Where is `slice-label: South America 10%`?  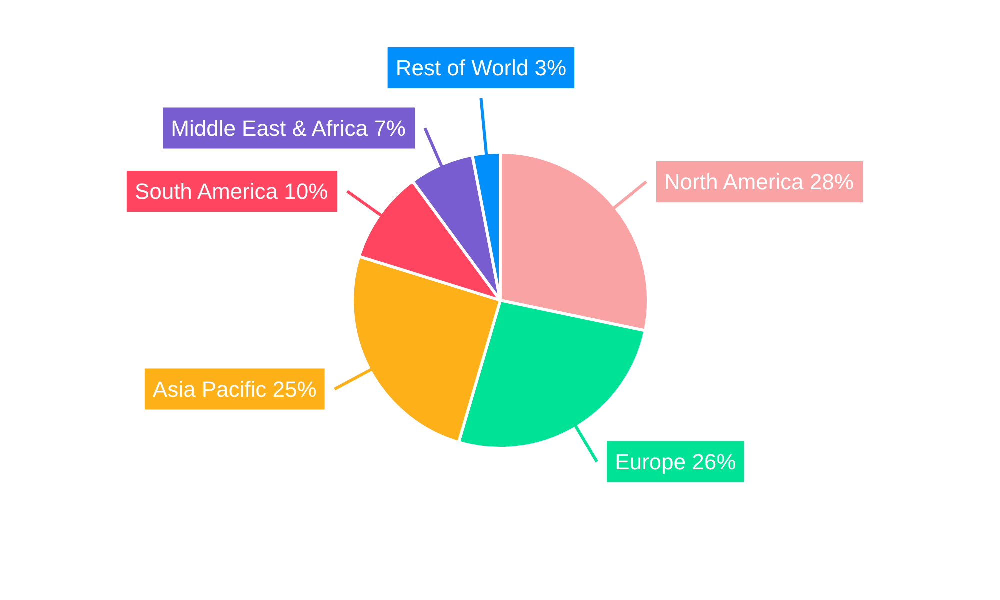
slice-label: South America 10% is located at coordinates (231, 191).